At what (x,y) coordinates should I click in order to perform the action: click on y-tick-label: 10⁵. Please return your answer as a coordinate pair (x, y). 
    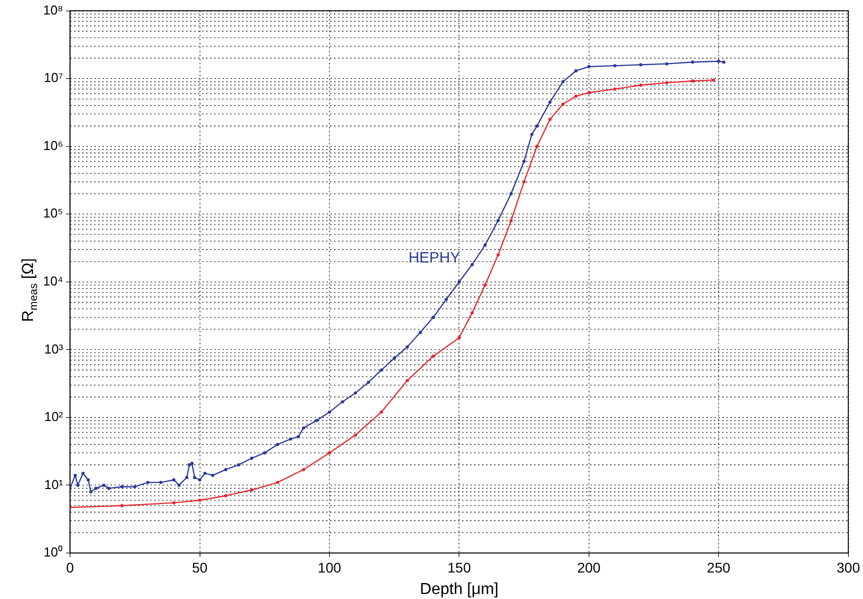
    Looking at the image, I should click on (53, 213).